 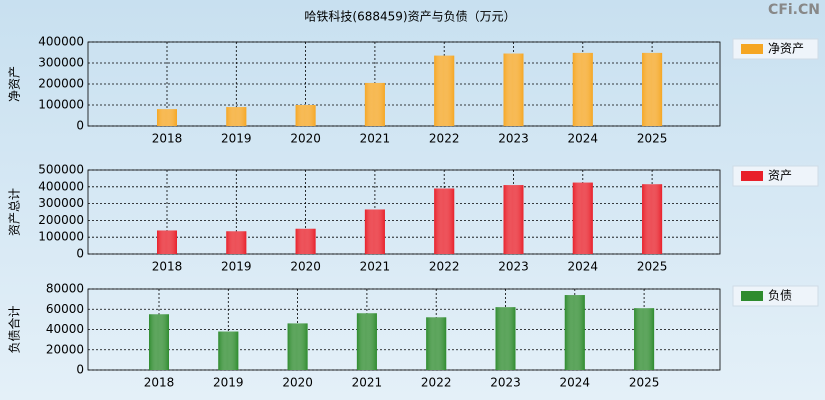 I want to click on y-axis-label: 净资产, so click(x=15, y=84).